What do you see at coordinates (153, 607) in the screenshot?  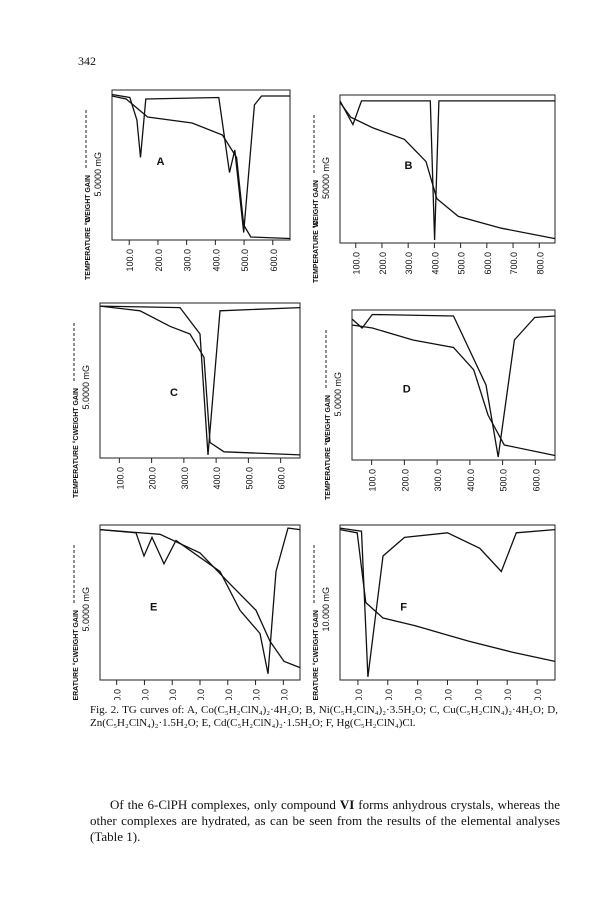 I see `panel-letter: E` at bounding box center [153, 607].